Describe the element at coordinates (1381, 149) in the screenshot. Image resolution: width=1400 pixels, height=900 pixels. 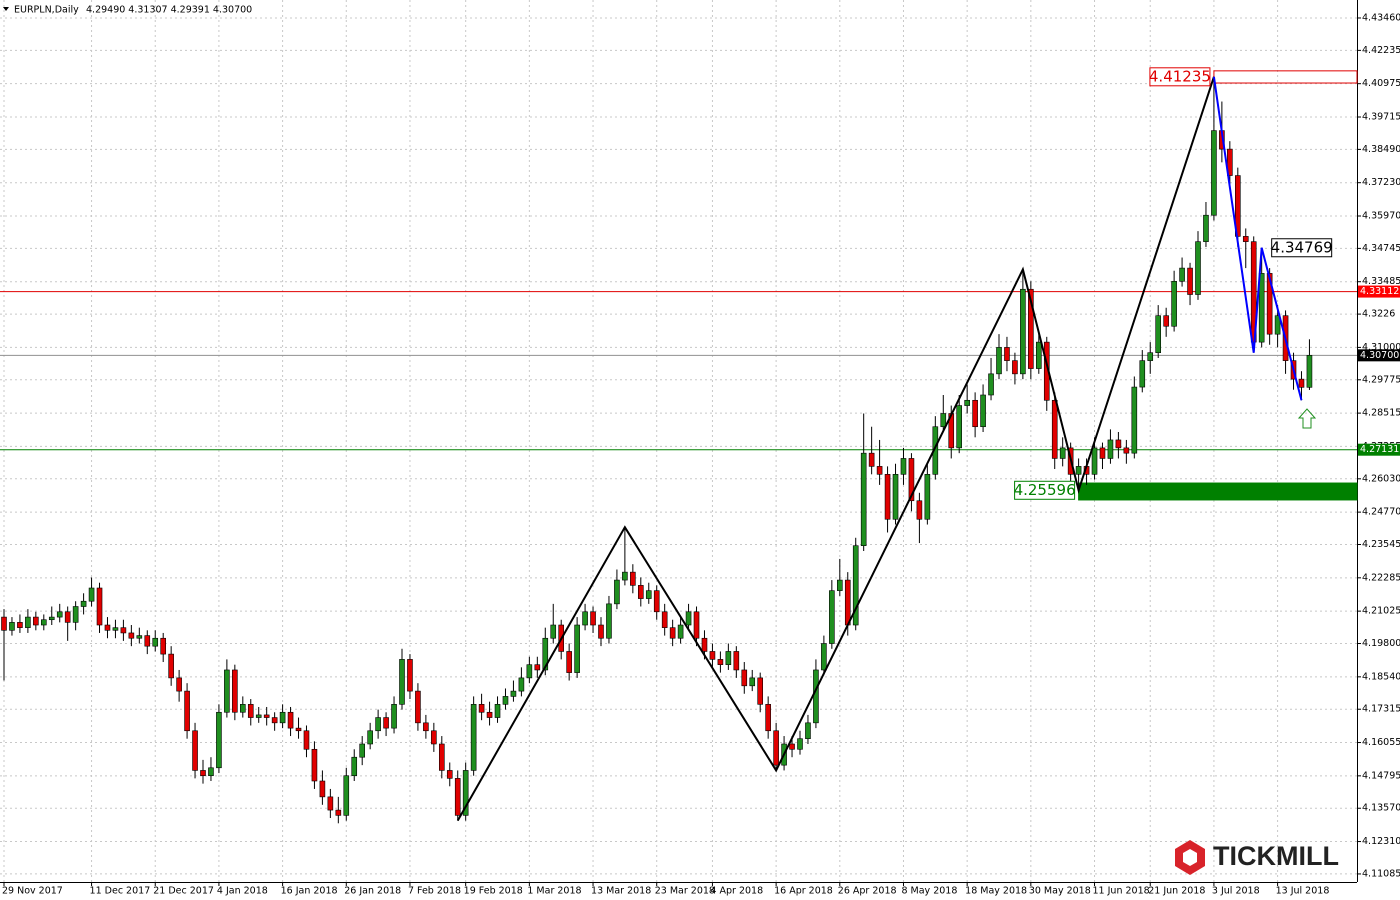
I see `y-tick-label: 4.38490` at that location.